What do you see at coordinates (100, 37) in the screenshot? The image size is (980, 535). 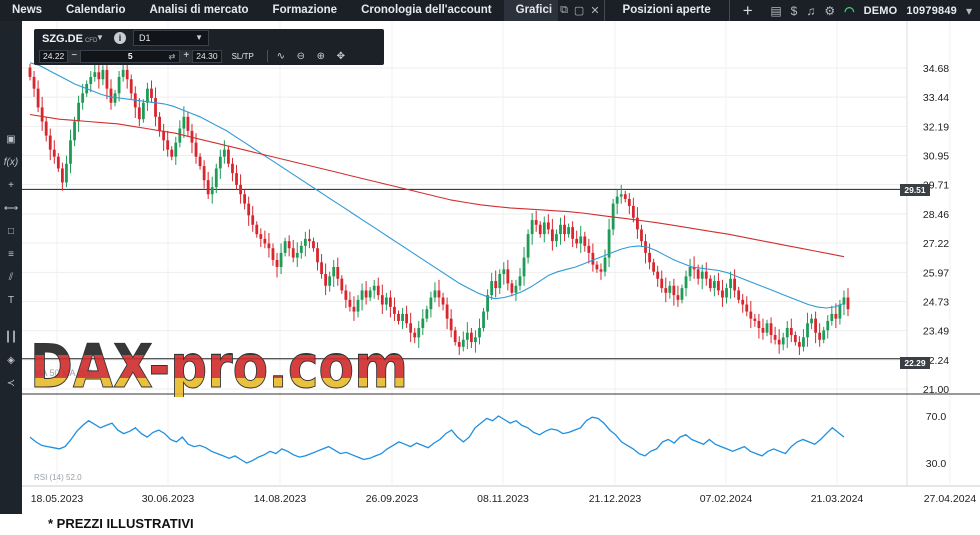 I see `symbol-dropdown-icon: ▼` at bounding box center [100, 37].